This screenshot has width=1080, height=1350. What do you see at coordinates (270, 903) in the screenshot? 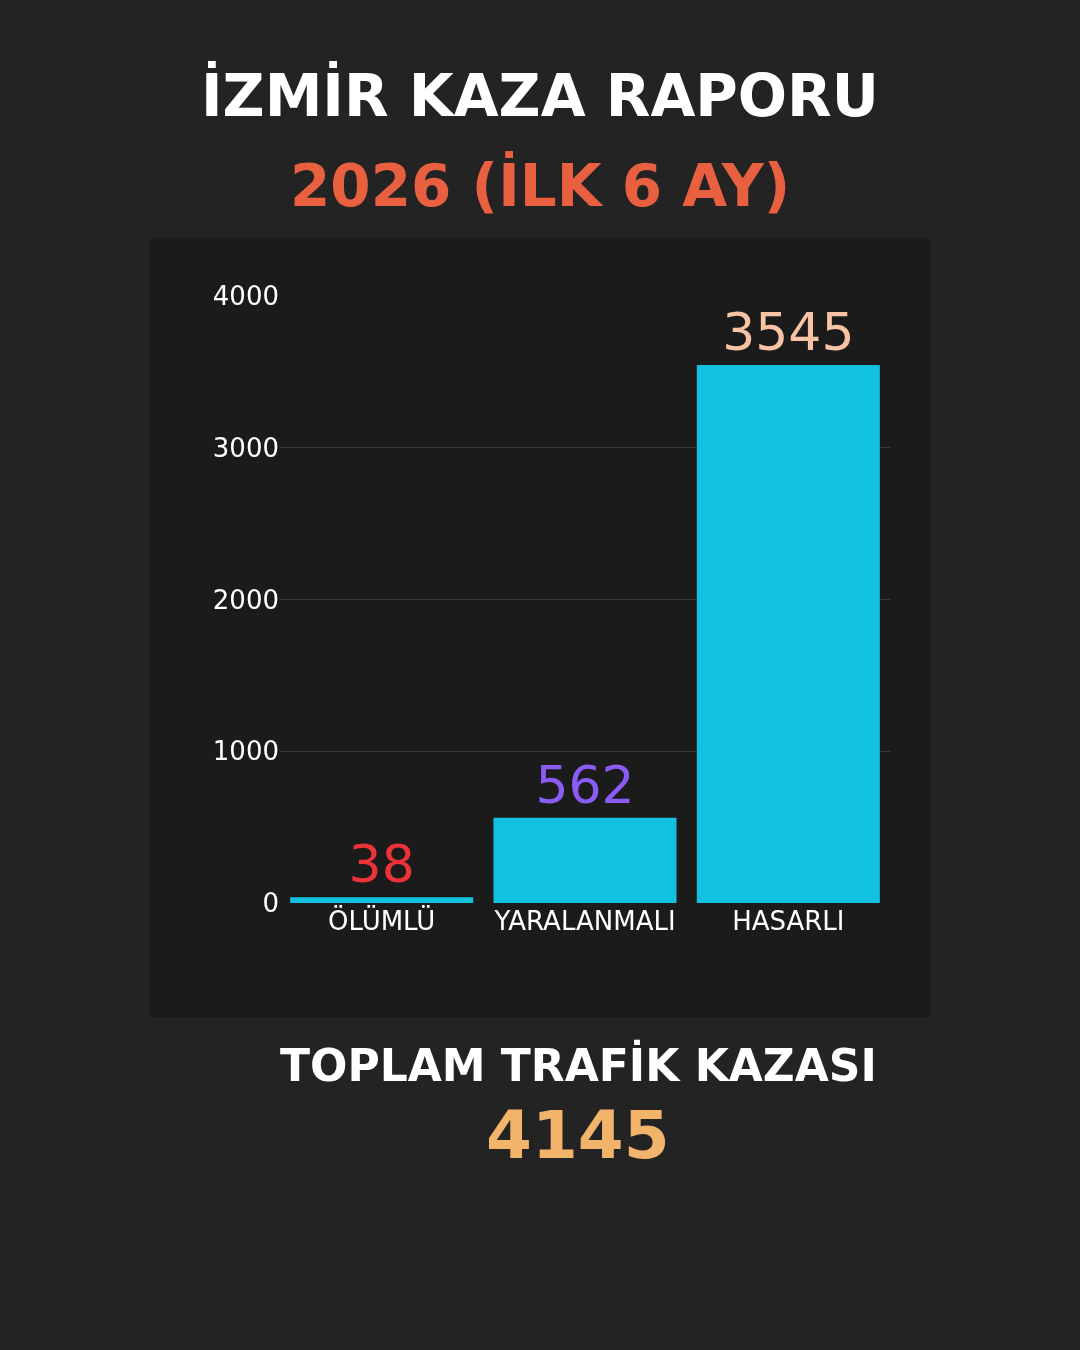
I see `y-tick-label: 0` at bounding box center [270, 903].